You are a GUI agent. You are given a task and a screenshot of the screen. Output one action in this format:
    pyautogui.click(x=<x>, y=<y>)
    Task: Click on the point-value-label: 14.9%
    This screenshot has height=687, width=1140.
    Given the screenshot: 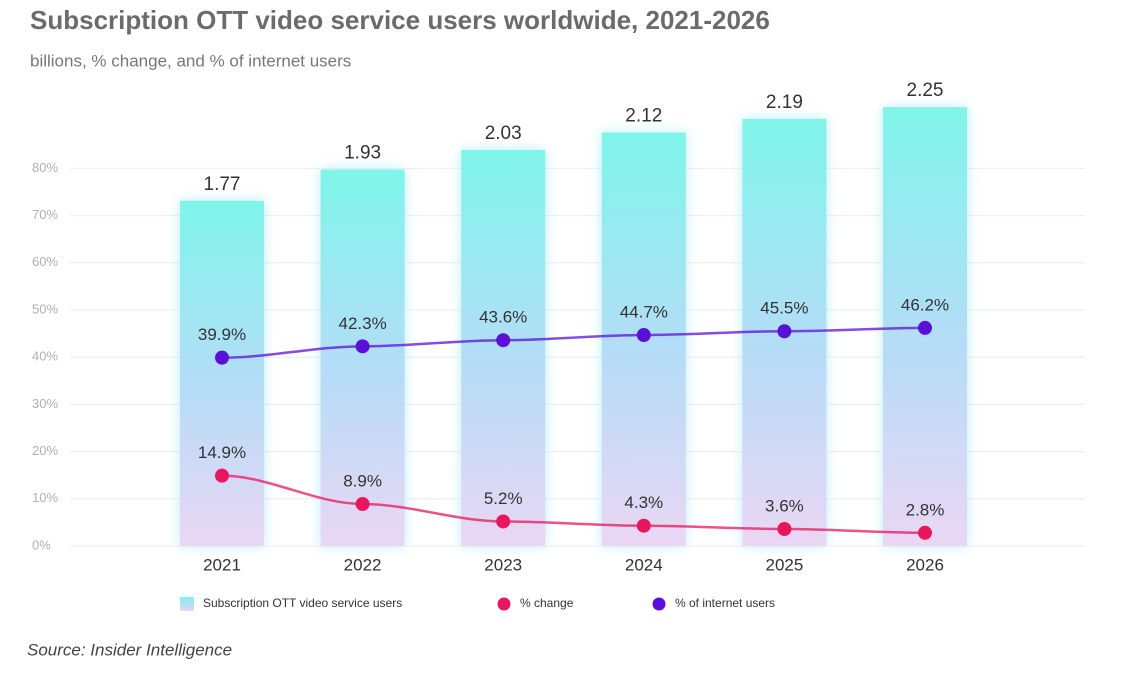 What is the action you would take?
    pyautogui.click(x=222, y=452)
    